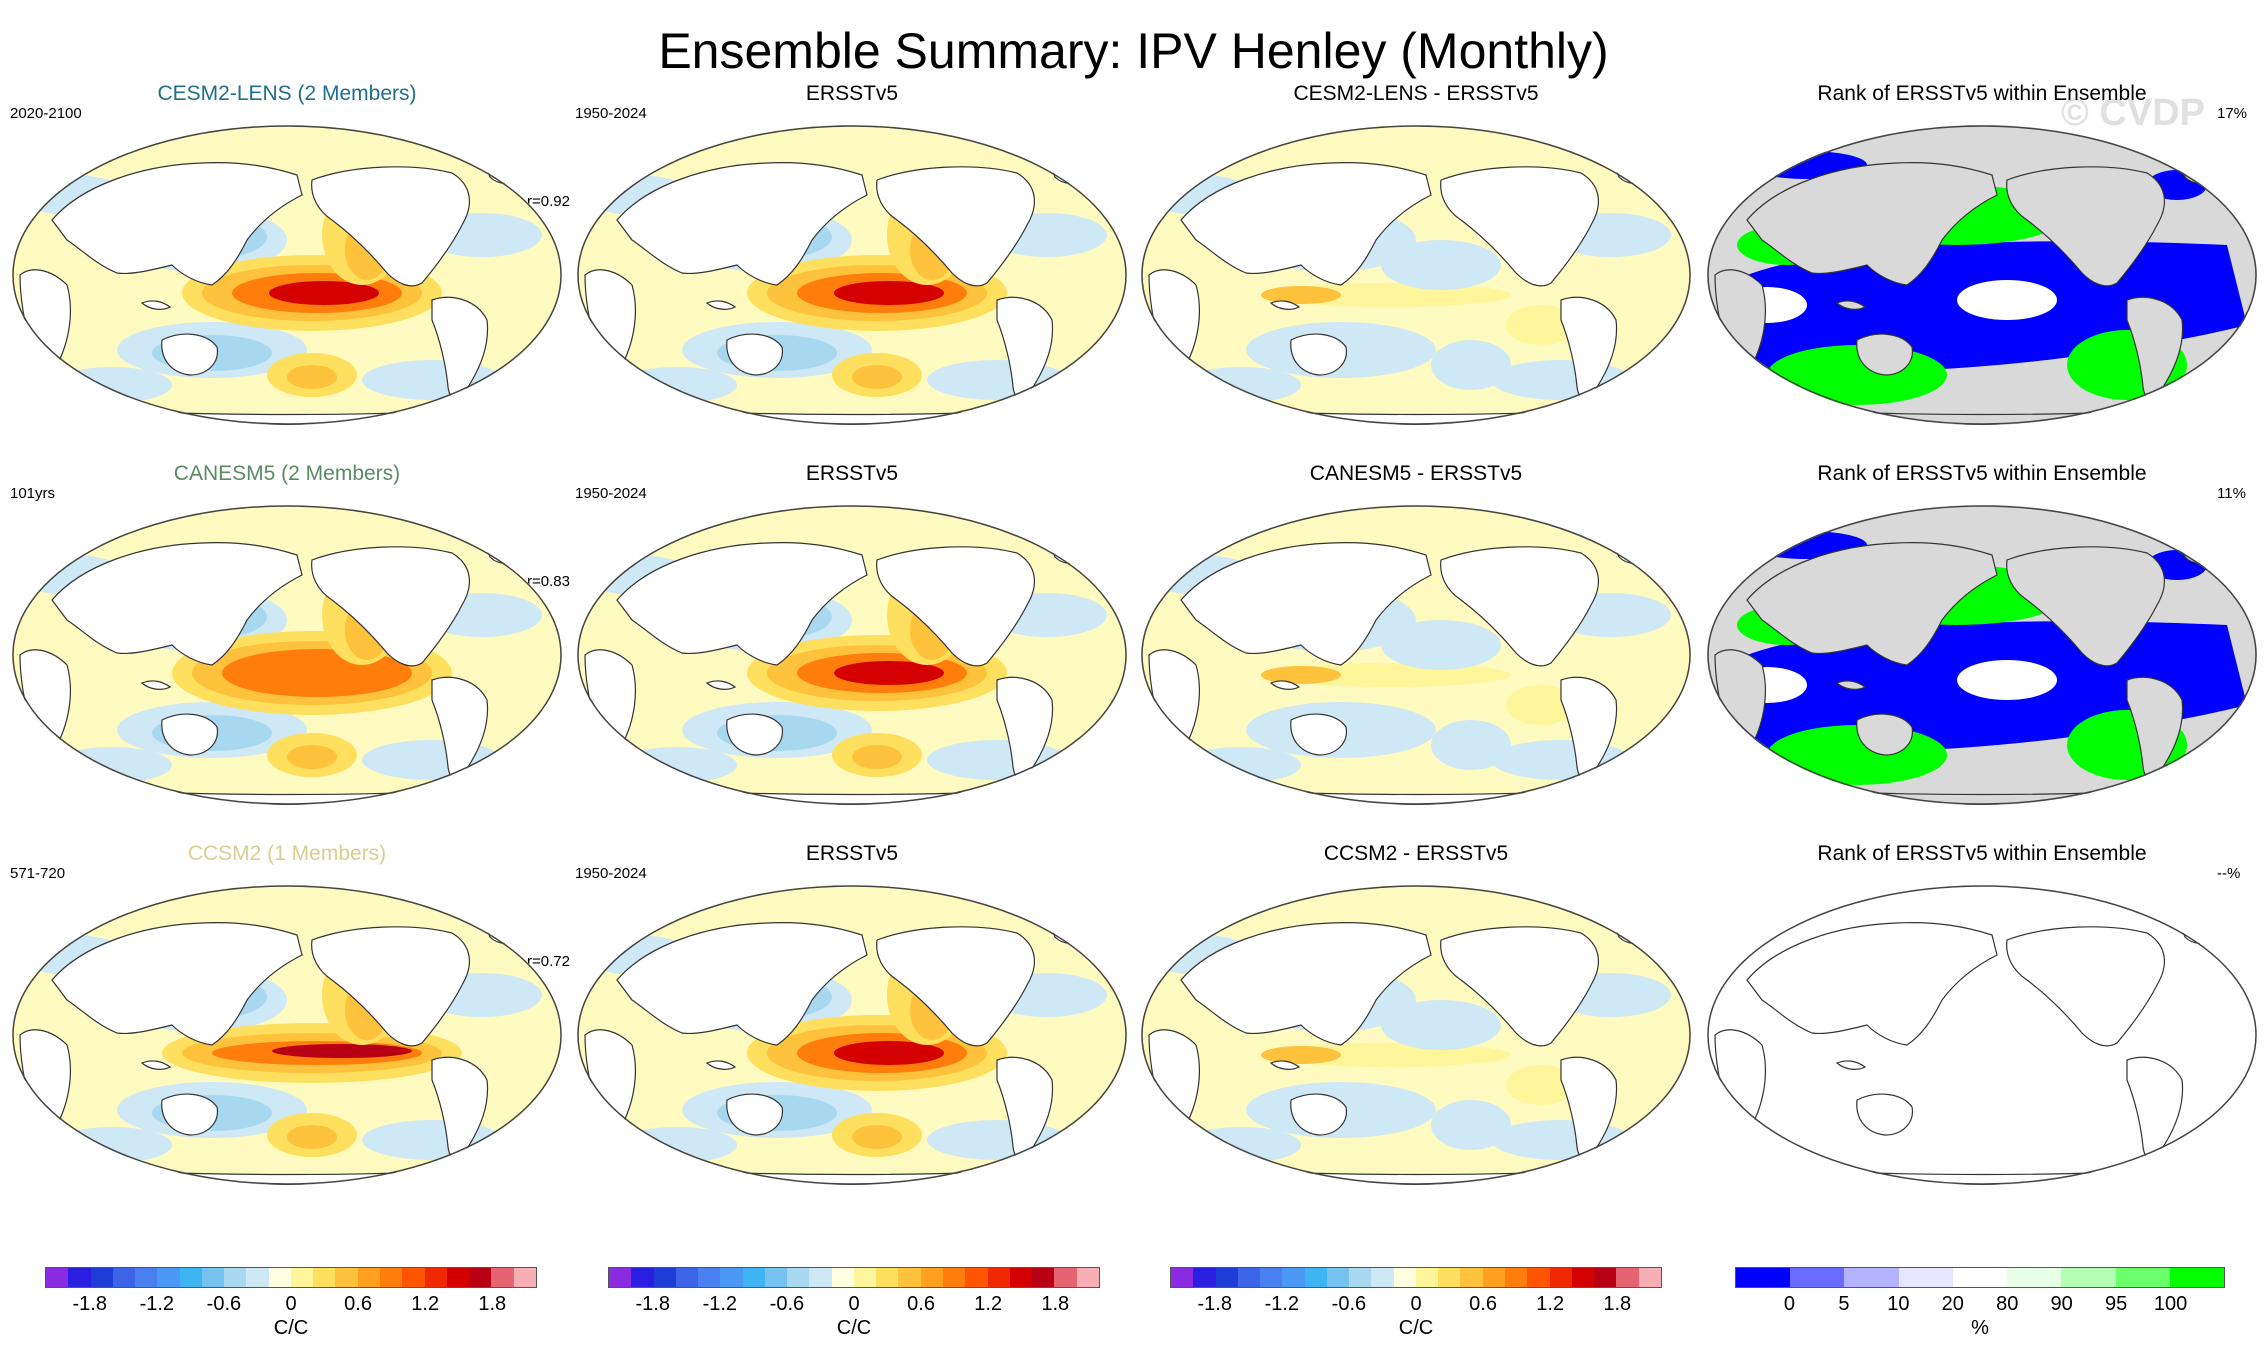 The image size is (2267, 1369). What do you see at coordinates (1416, 93) in the screenshot?
I see `diff-panel-title: CESM2-LENS - ERSSTv5` at bounding box center [1416, 93].